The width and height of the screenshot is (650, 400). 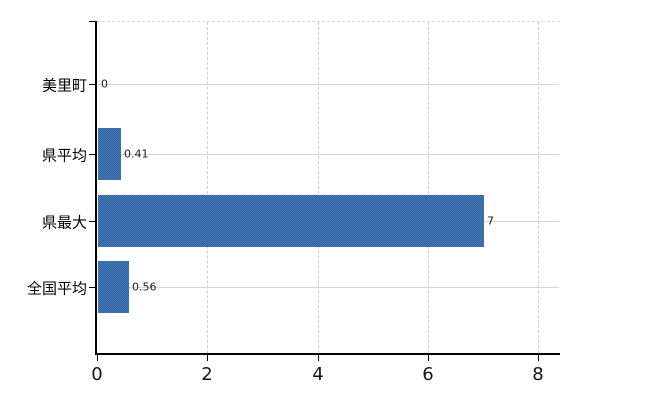 I want to click on x-axis-line, so click(x=327, y=354).